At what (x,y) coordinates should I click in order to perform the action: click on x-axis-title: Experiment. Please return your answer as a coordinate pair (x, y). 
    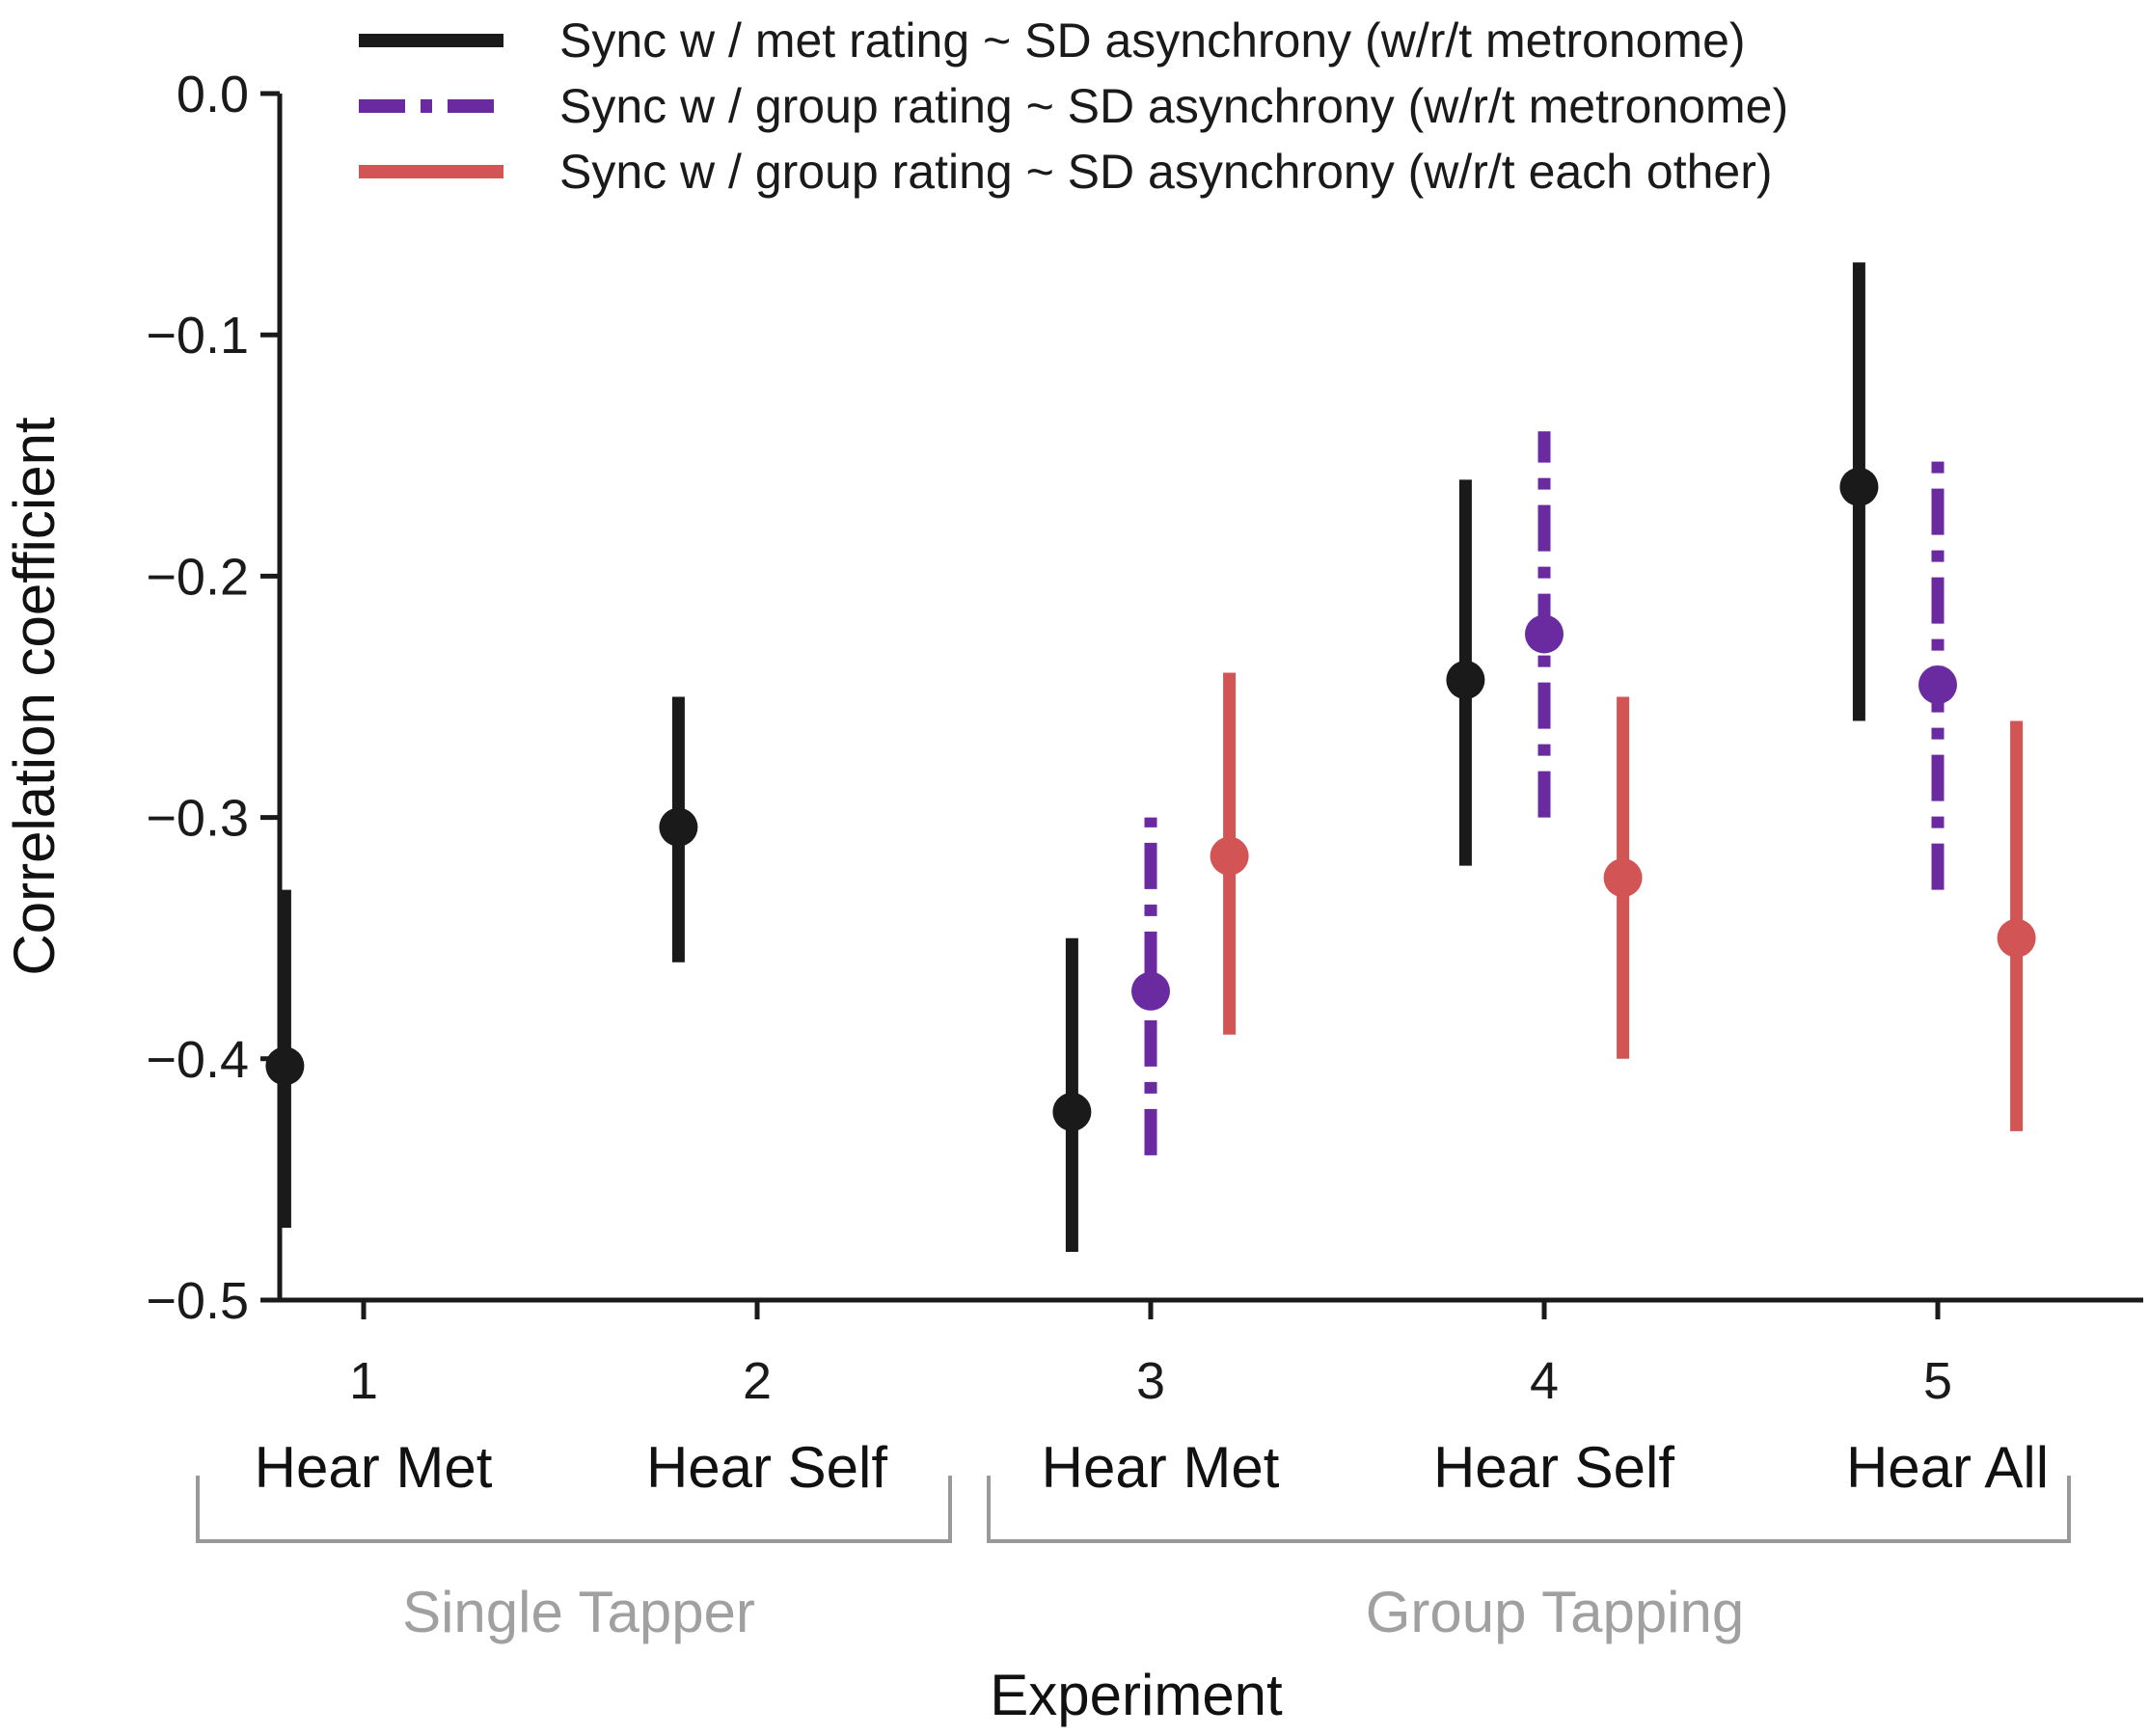
    Looking at the image, I should click on (1137, 1695).